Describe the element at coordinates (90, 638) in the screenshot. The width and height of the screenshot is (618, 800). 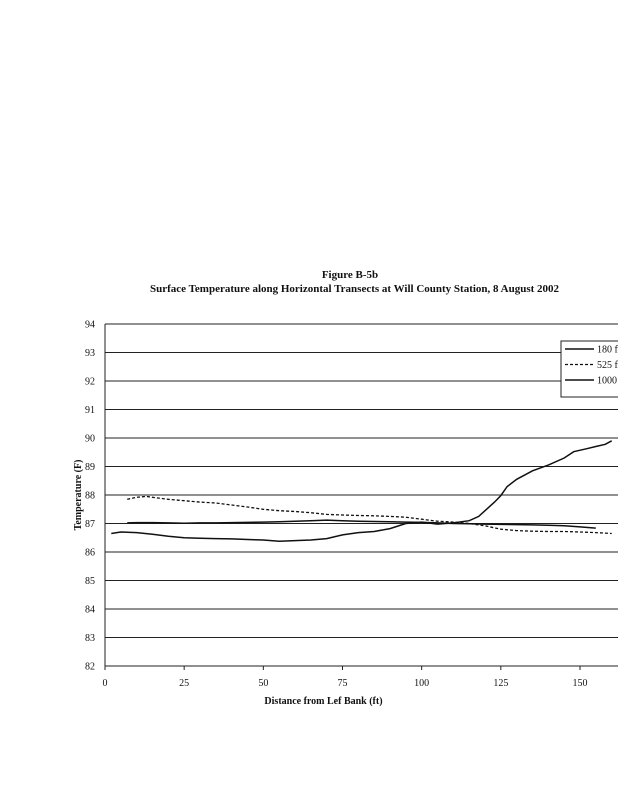
I see `y-tick-label: 83` at that location.